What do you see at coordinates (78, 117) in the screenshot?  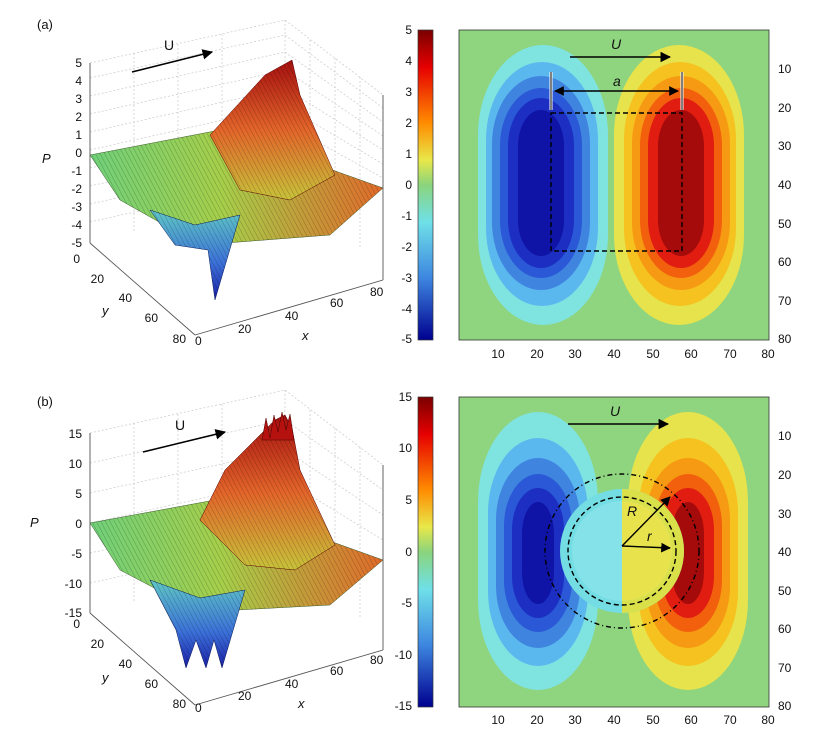 I see `z-tick: 2` at bounding box center [78, 117].